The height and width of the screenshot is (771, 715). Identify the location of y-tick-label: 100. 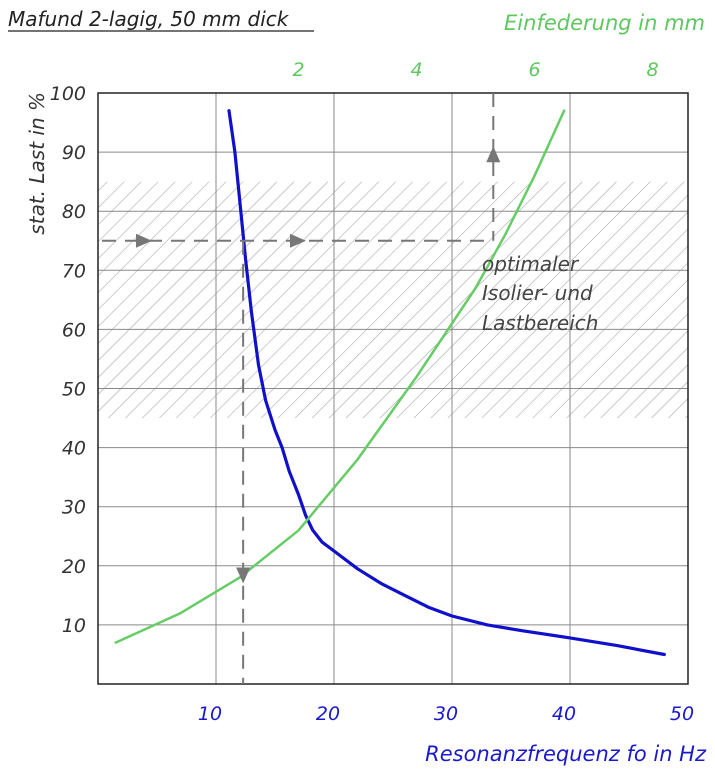
(68, 94).